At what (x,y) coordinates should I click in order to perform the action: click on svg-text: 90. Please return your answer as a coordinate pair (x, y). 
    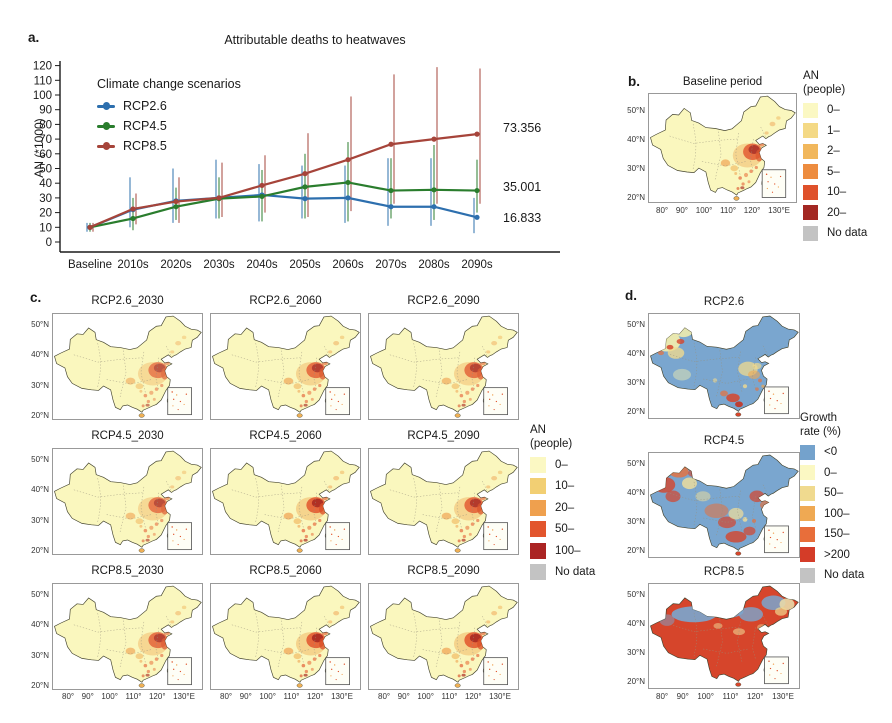
    Looking at the image, I should click on (45, 111).